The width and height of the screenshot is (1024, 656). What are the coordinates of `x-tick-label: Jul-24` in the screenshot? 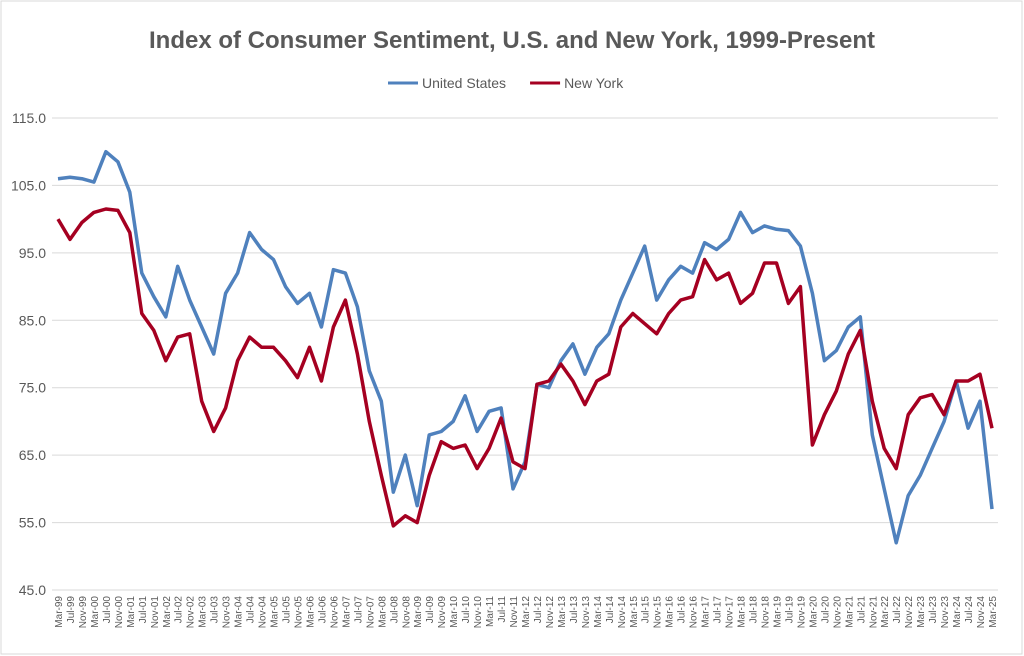 It's located at (969, 610).